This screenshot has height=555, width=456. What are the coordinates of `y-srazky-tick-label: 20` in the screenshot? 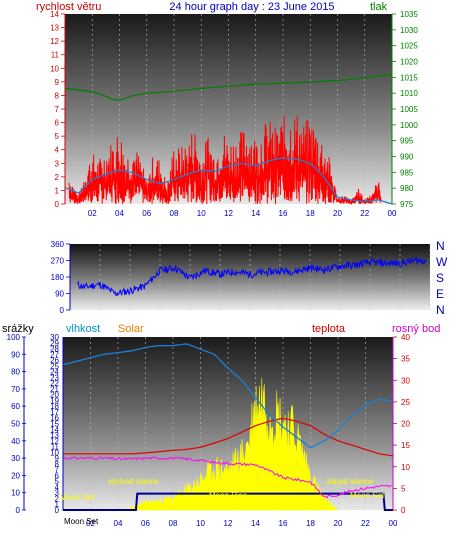 It's located at (15, 475).